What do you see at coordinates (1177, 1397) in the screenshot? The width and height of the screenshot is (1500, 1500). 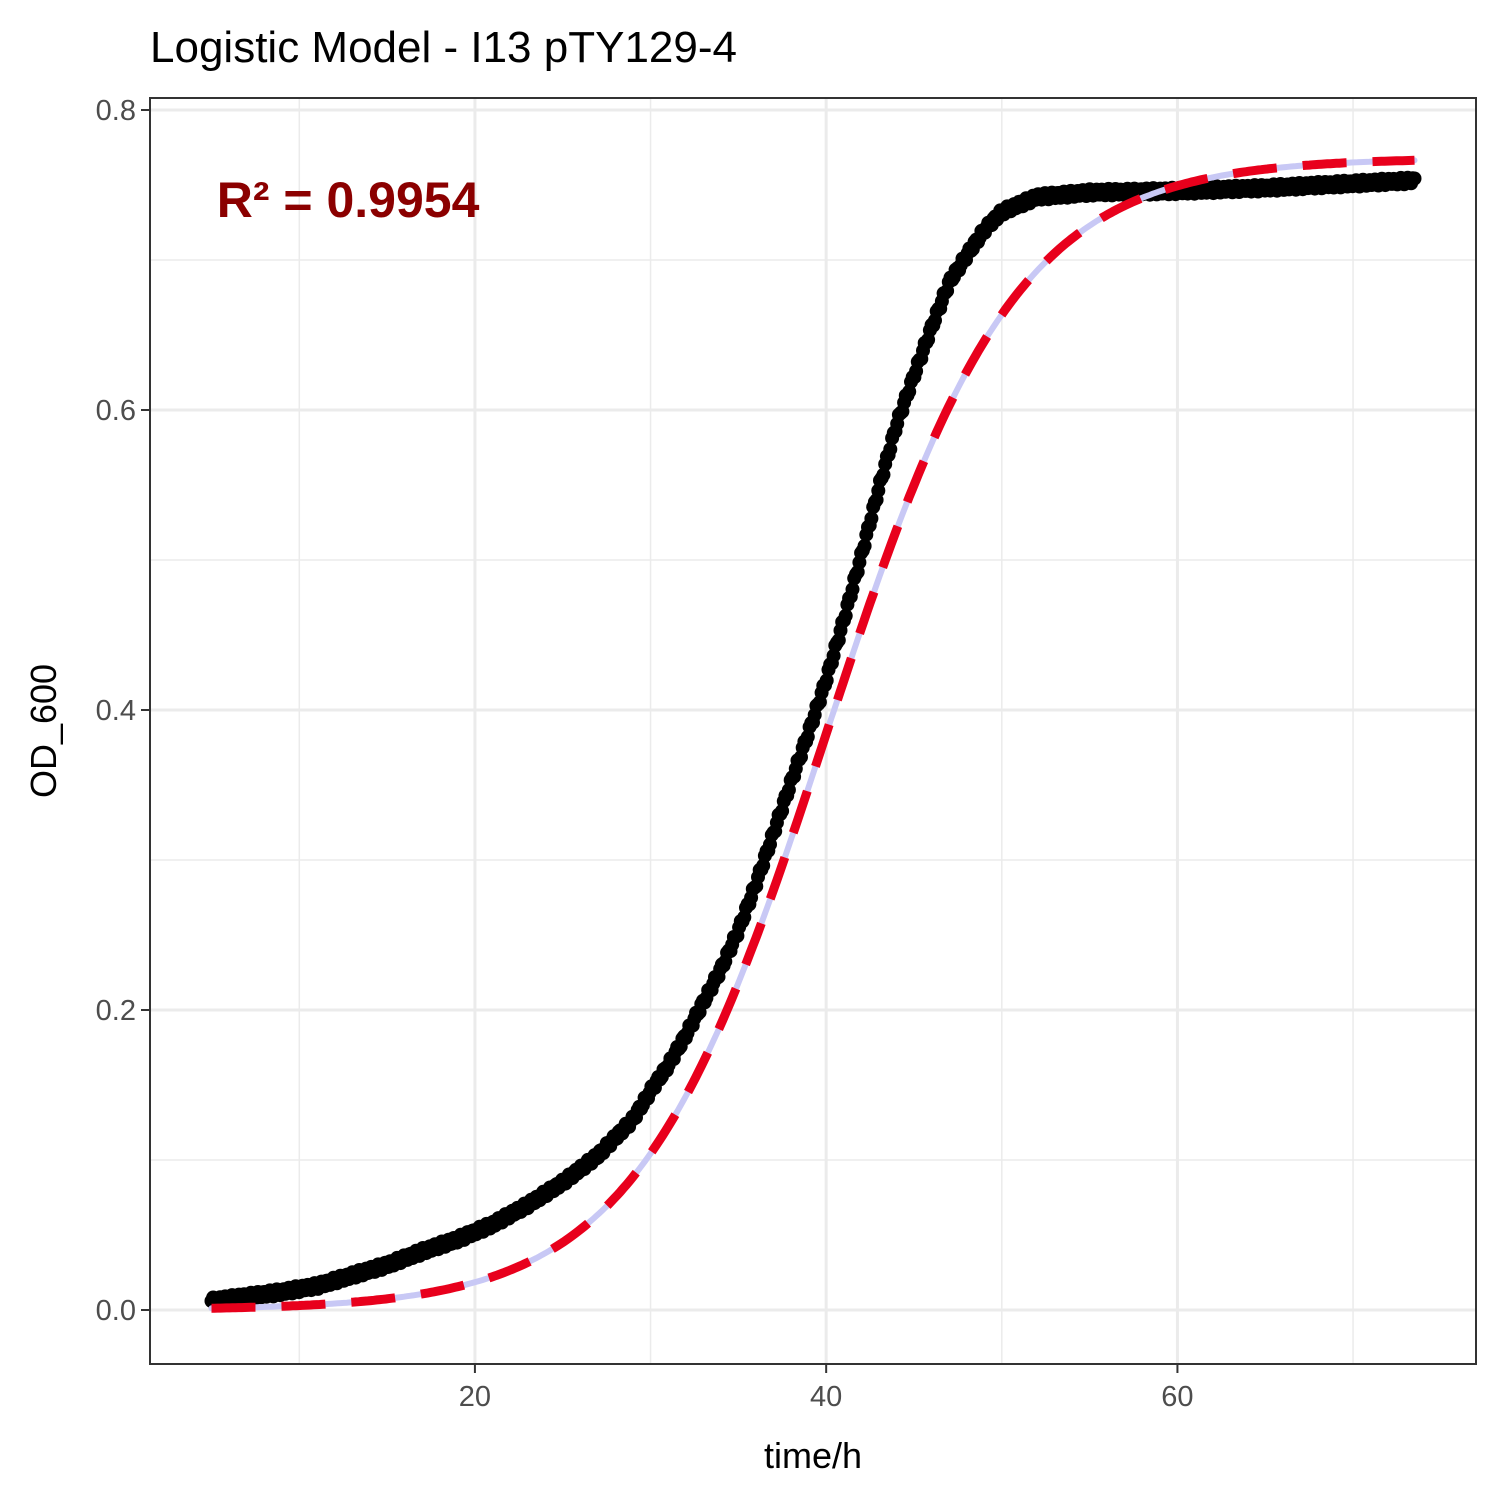 I see `x-tick-label: 60` at bounding box center [1177, 1397].